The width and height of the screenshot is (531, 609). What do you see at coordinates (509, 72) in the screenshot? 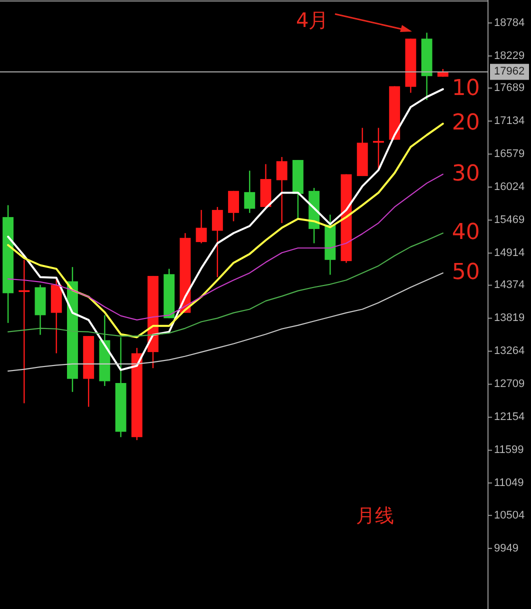
I see `ref-line-label: 17962` at bounding box center [509, 72].